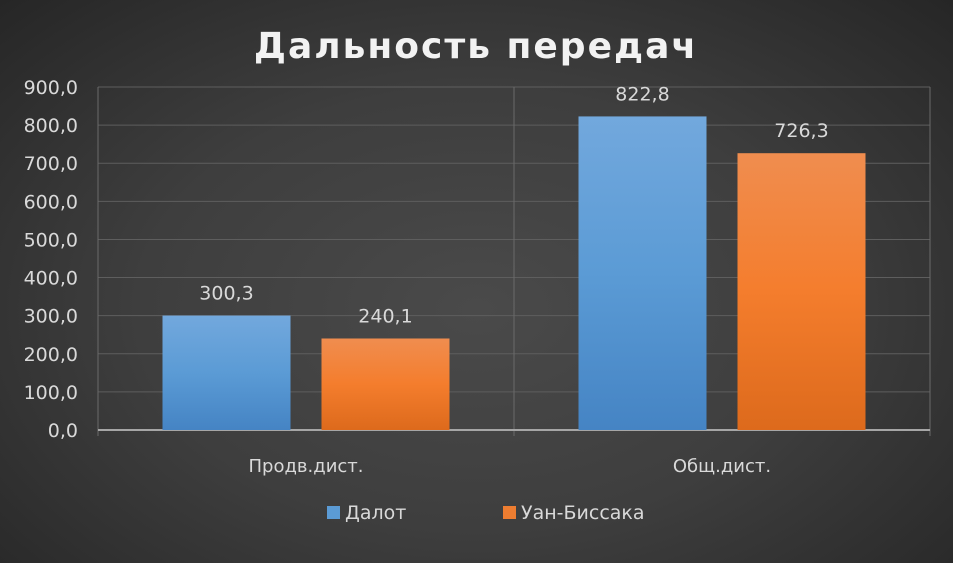 This screenshot has height=563, width=953. I want to click on data-label: 822,8, so click(642, 94).